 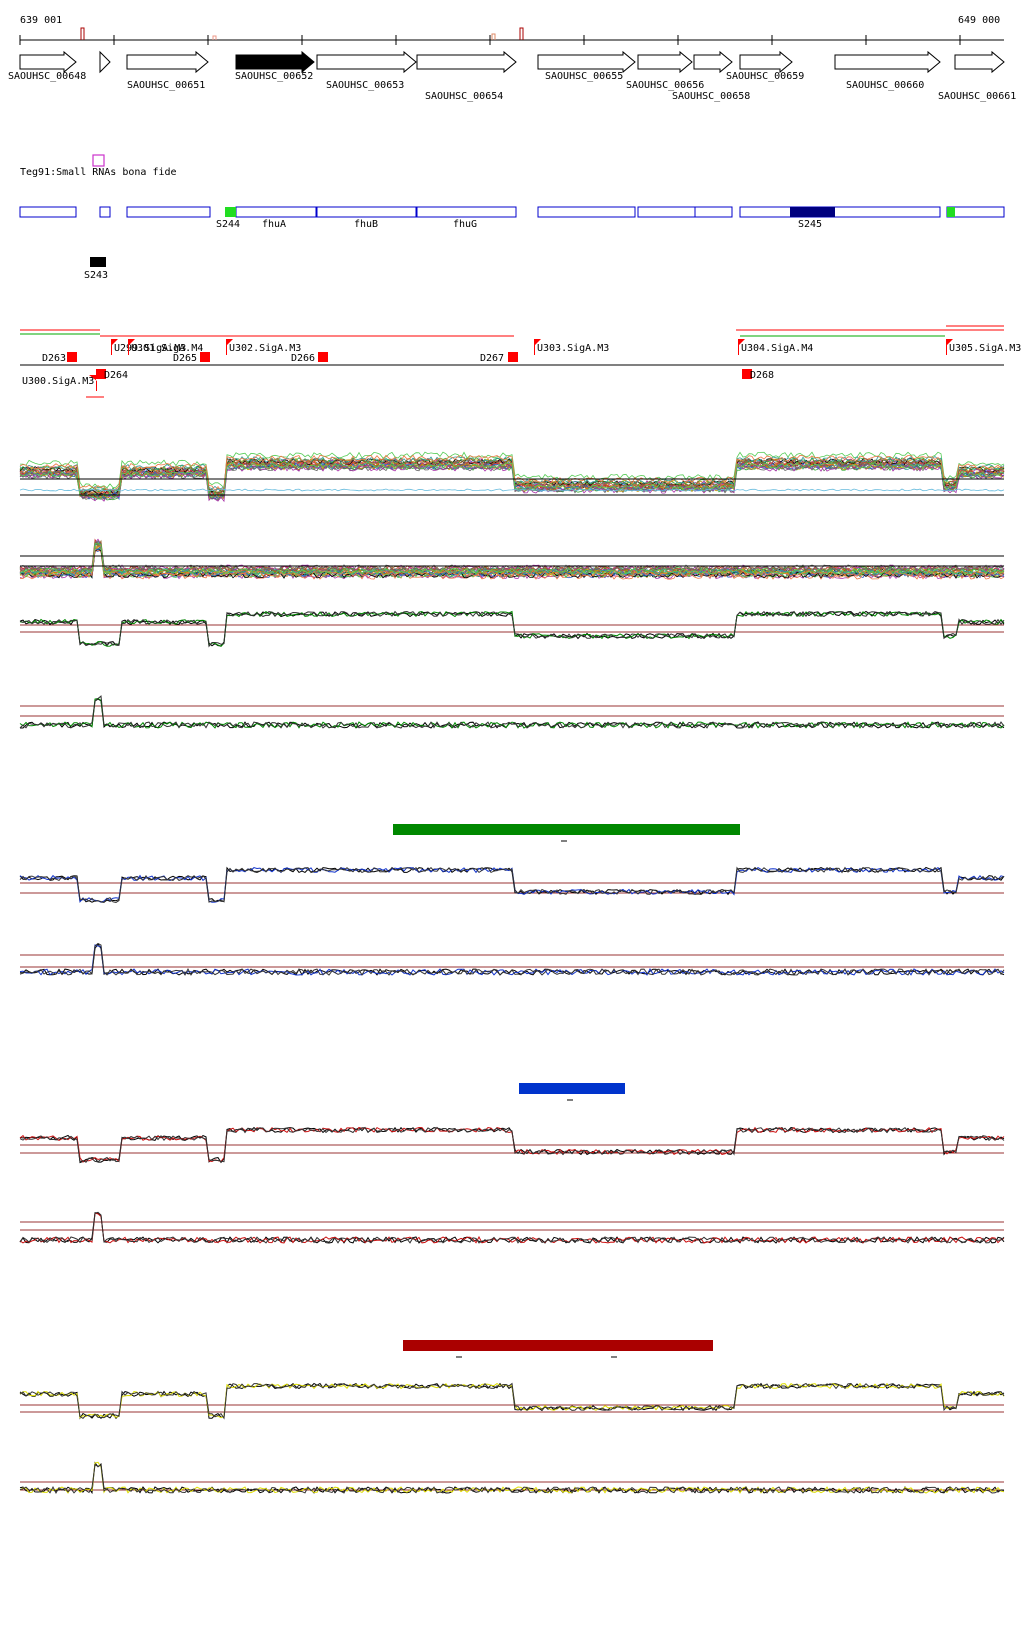 I want to click on coordinate-end: 649 000, so click(x=979, y=20).